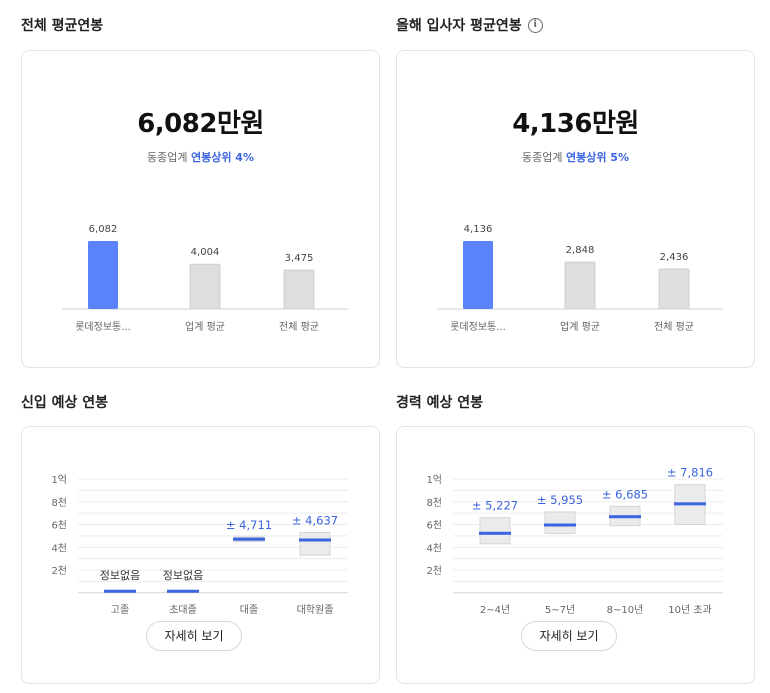  What do you see at coordinates (299, 258) in the screenshot?
I see `bar-value-label: 3,475` at bounding box center [299, 258].